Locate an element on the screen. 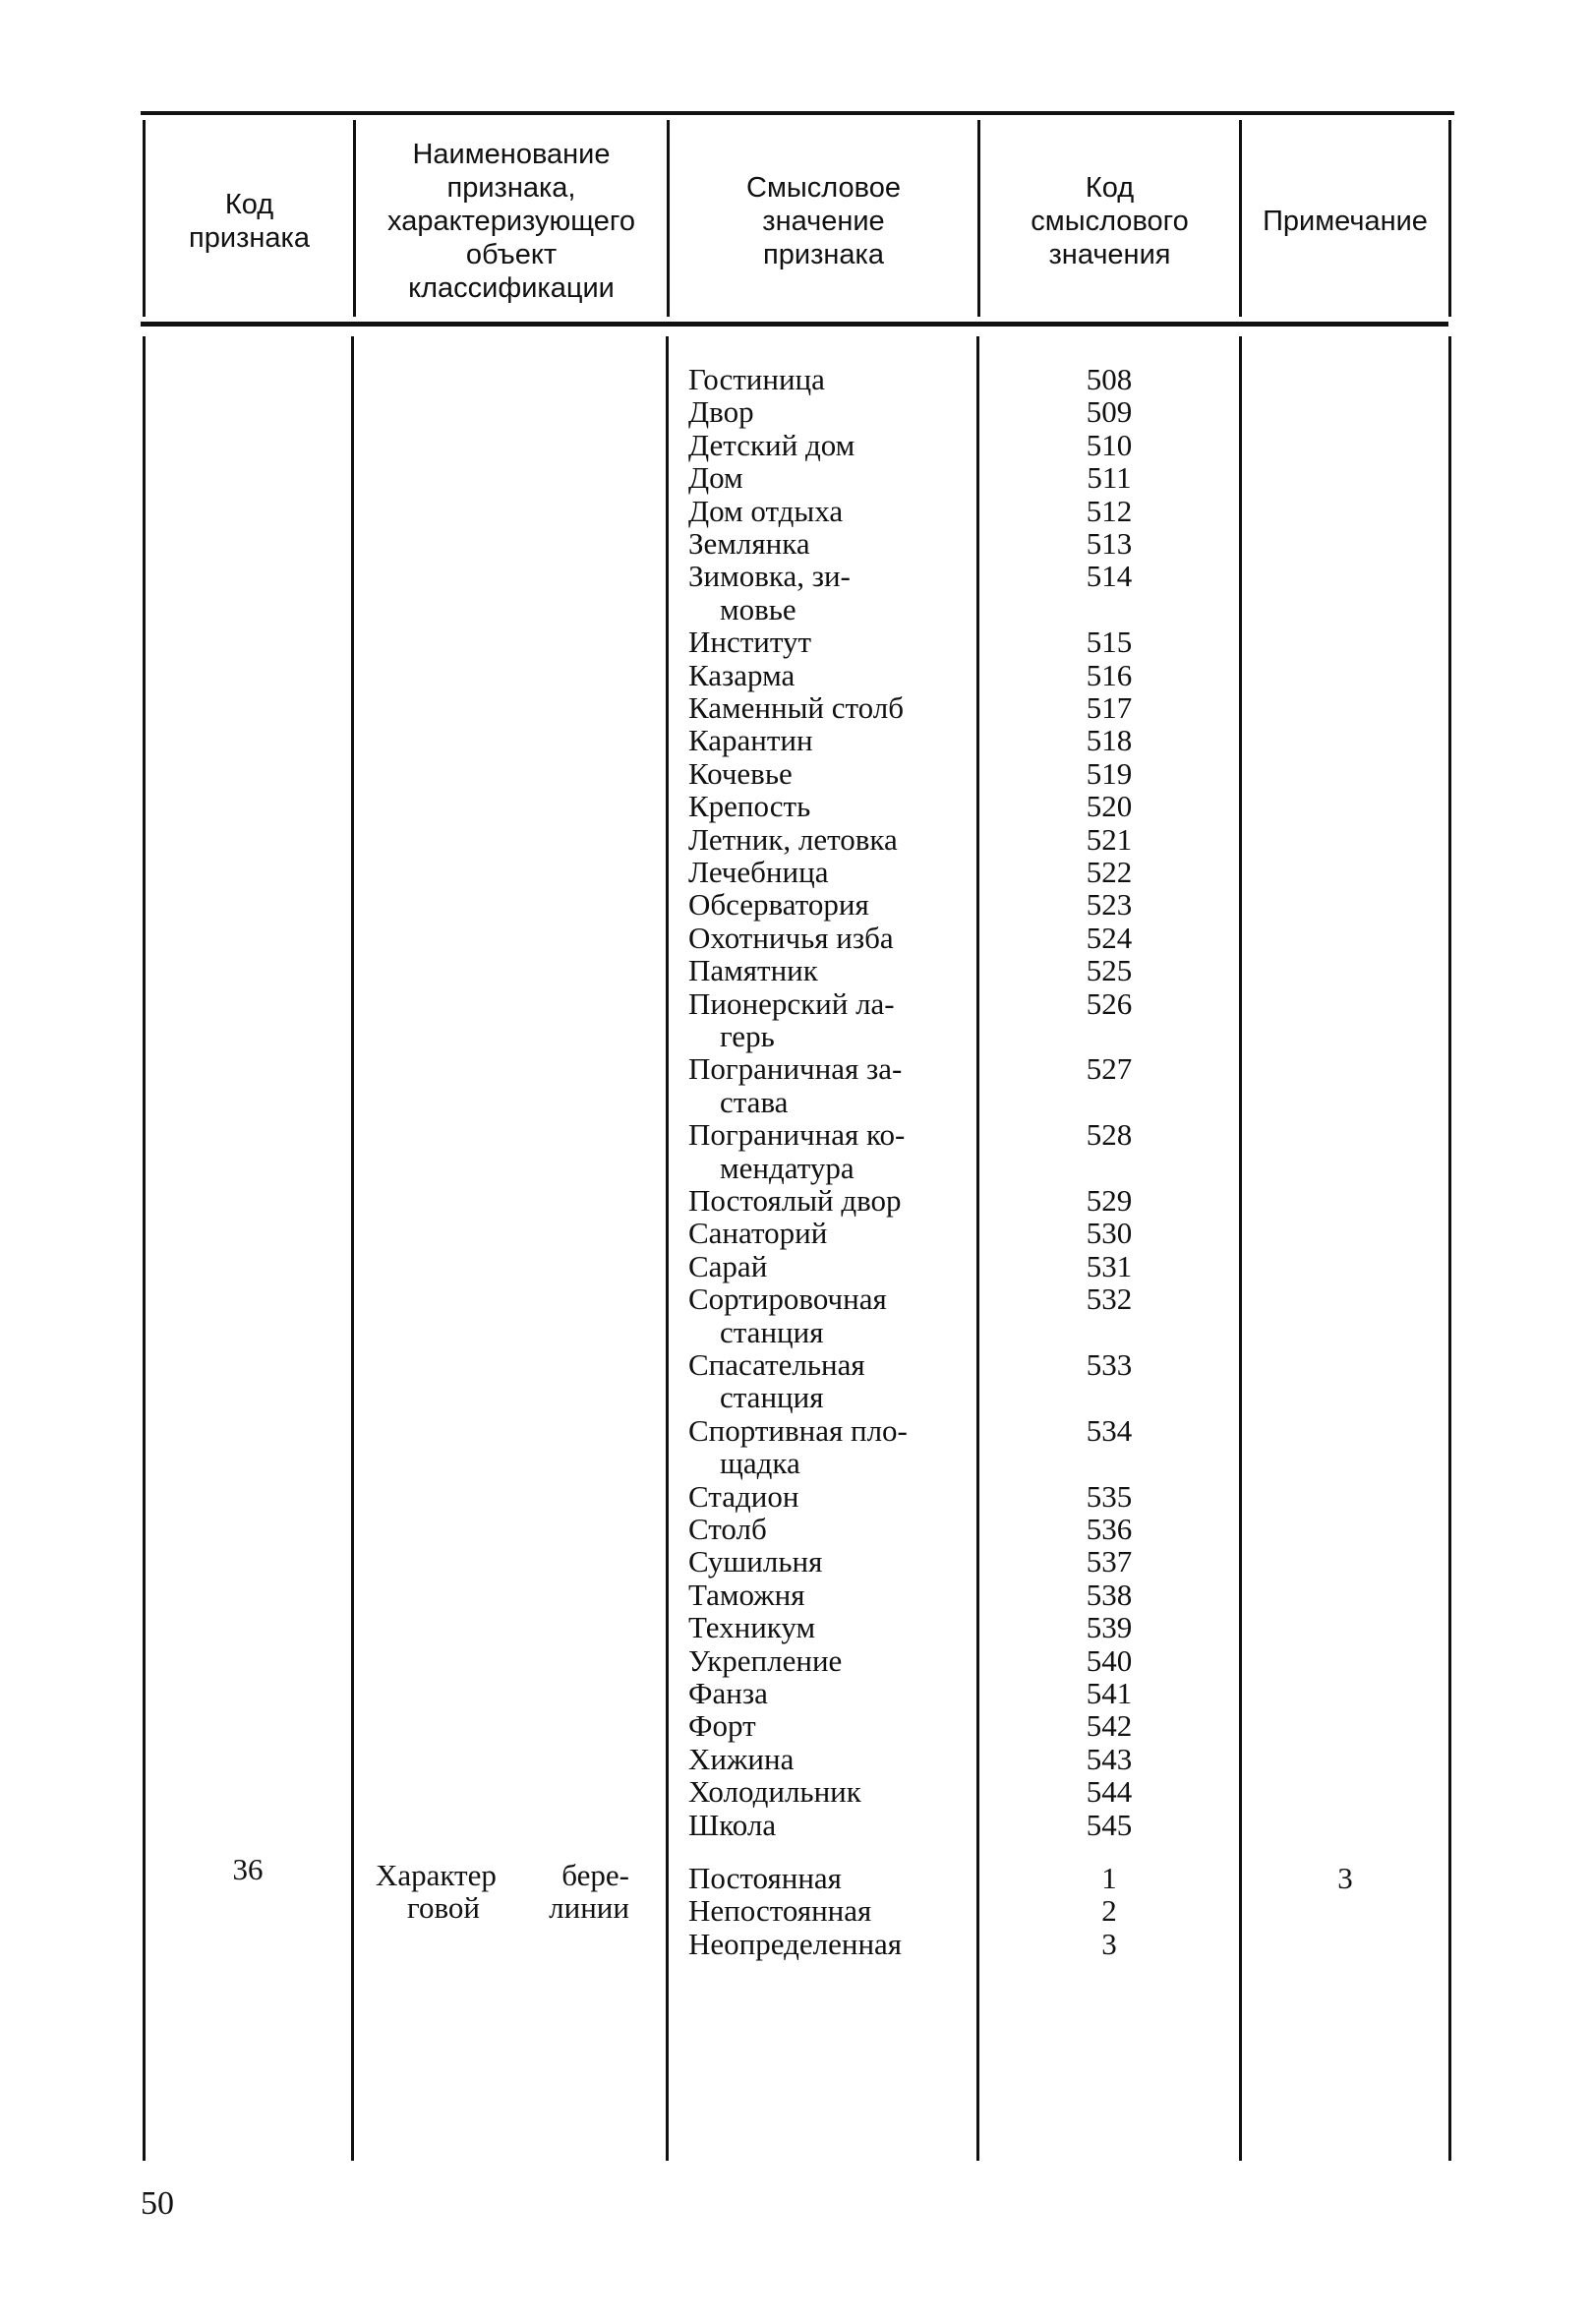 Image resolution: width=1592 pixels, height=2324 pixels. header-text: характеризующего is located at coordinates (511, 221).